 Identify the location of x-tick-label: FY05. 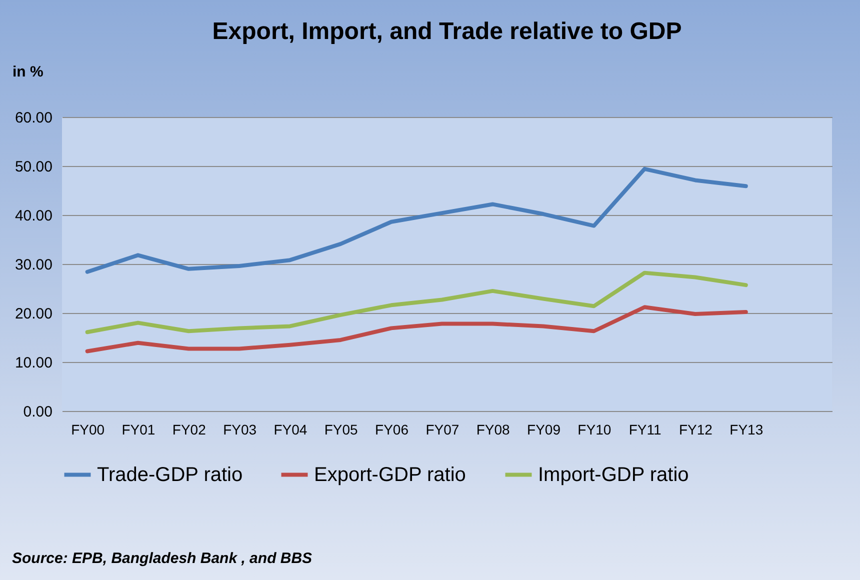
(341, 430).